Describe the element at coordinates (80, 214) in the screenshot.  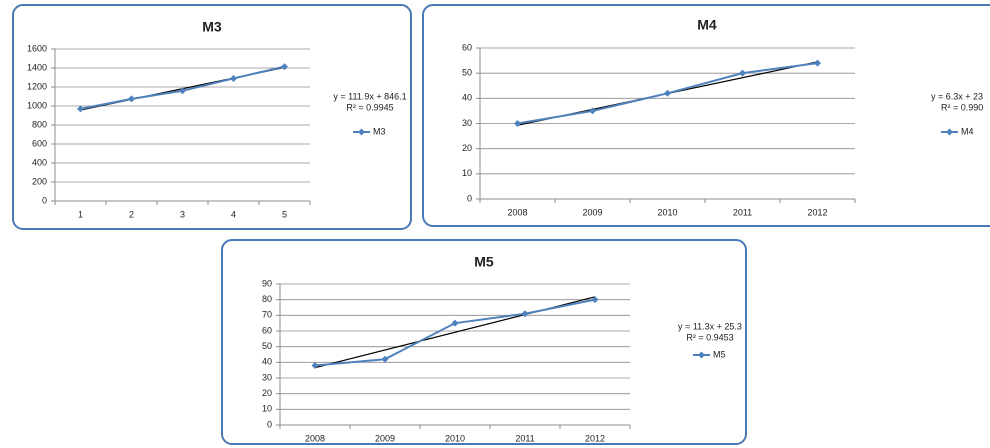
I see `x-tick-label: 1` at that location.